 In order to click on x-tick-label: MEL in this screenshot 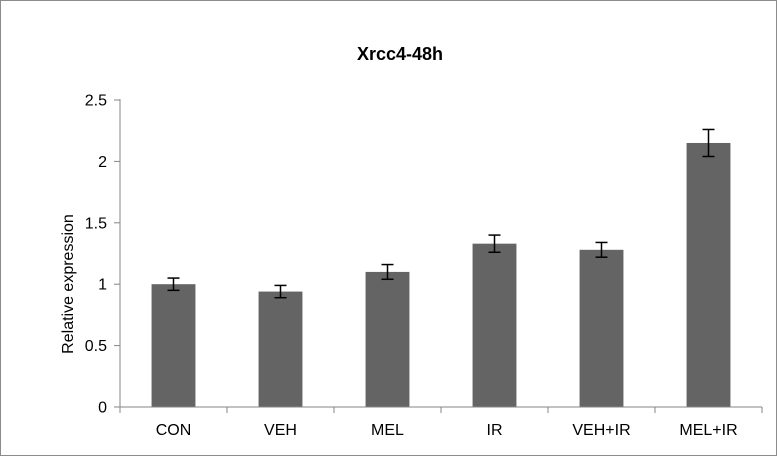, I will do `click(387, 430)`.